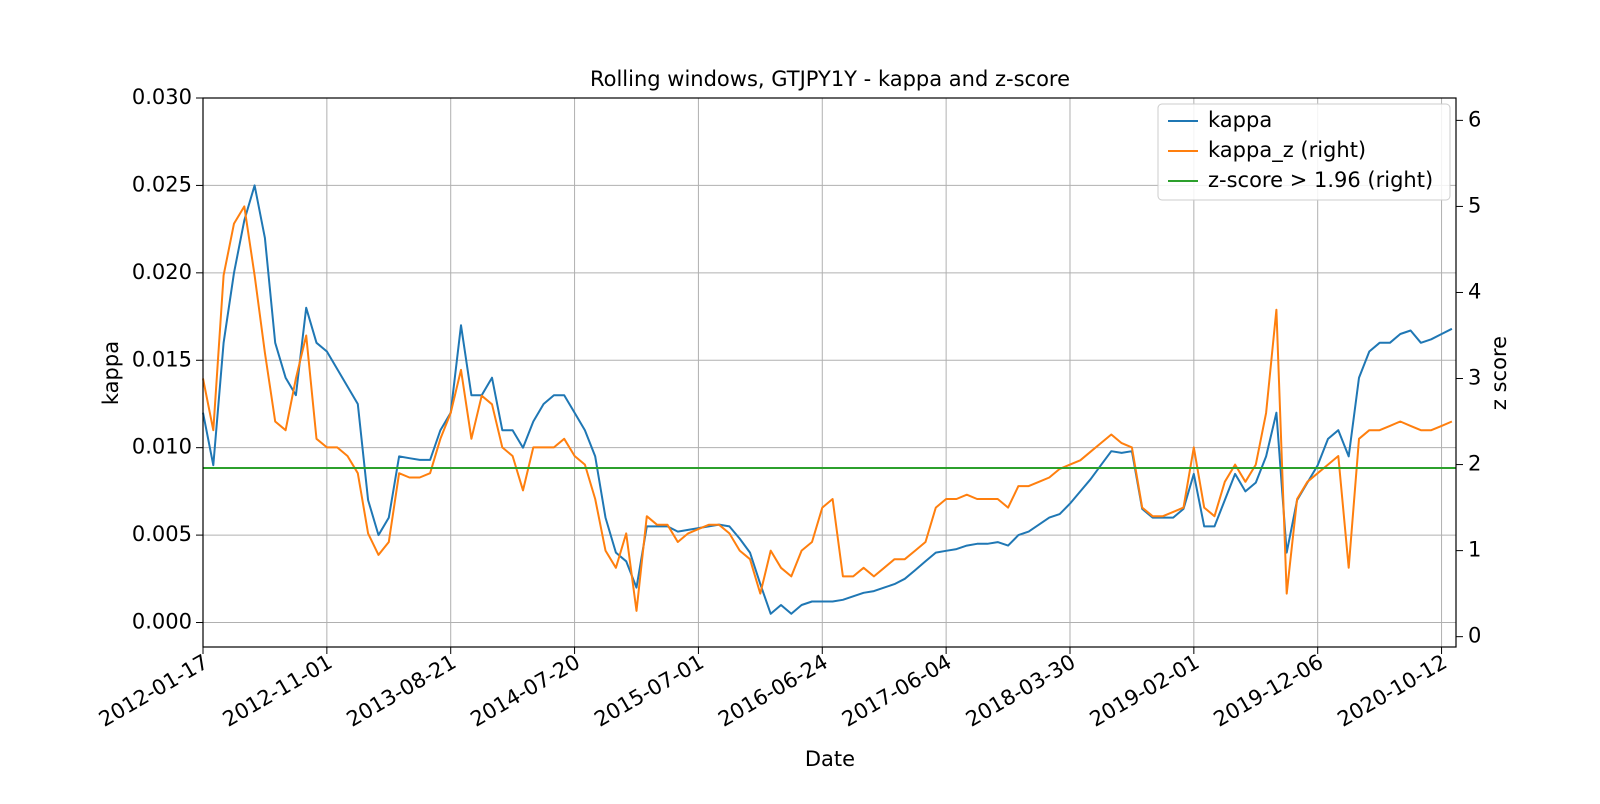 Image resolution: width=1600 pixels, height=804 pixels. Describe the element at coordinates (1392, 691) in the screenshot. I see `x-tick-label: 2020-10-12` at that location.